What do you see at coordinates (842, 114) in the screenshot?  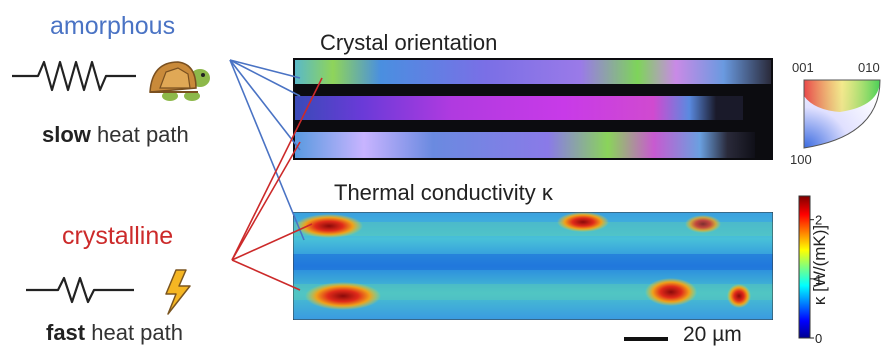 I see `orientation-key` at bounding box center [842, 114].